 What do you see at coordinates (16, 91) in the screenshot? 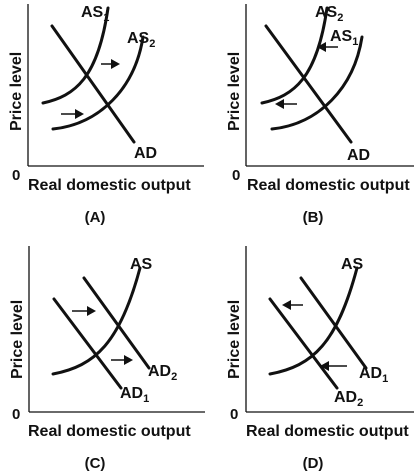
I see `y-axis-label-a: Price level` at bounding box center [16, 91].